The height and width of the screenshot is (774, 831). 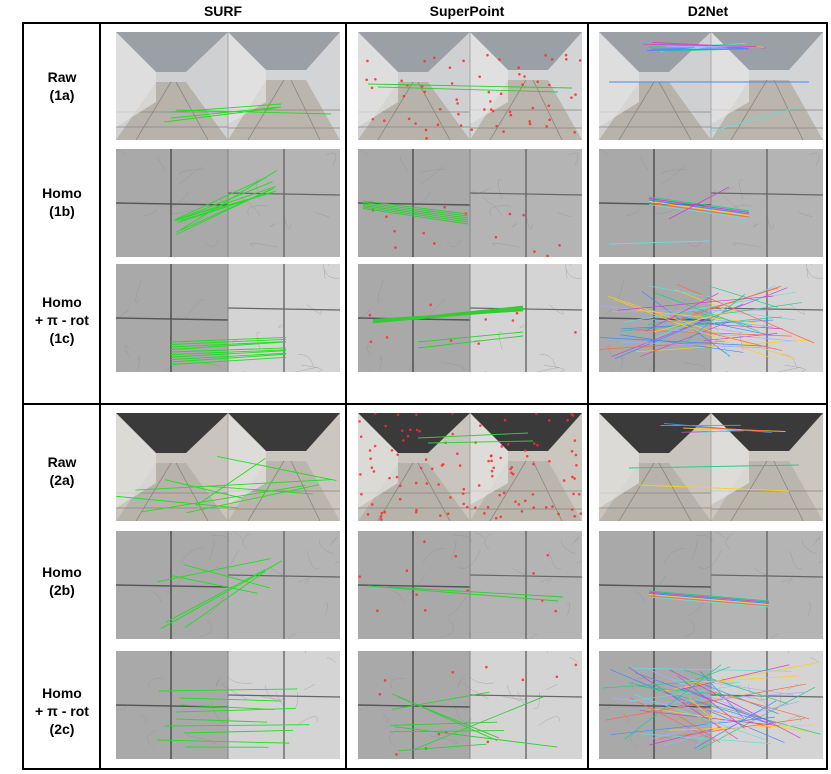 I want to click on match-image-superpoint-1b, so click(x=470, y=203).